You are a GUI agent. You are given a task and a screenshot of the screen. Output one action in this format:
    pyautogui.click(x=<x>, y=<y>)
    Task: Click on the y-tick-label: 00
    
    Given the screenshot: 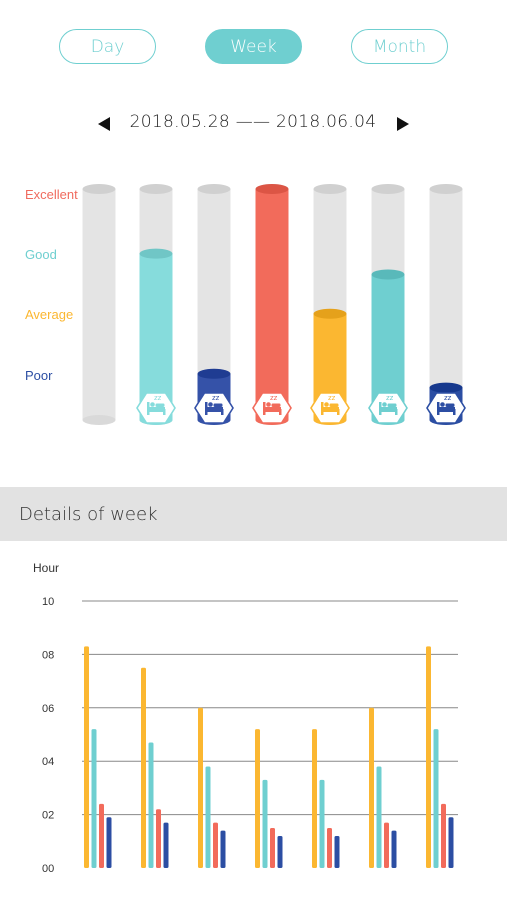 What is the action you would take?
    pyautogui.click(x=48, y=869)
    